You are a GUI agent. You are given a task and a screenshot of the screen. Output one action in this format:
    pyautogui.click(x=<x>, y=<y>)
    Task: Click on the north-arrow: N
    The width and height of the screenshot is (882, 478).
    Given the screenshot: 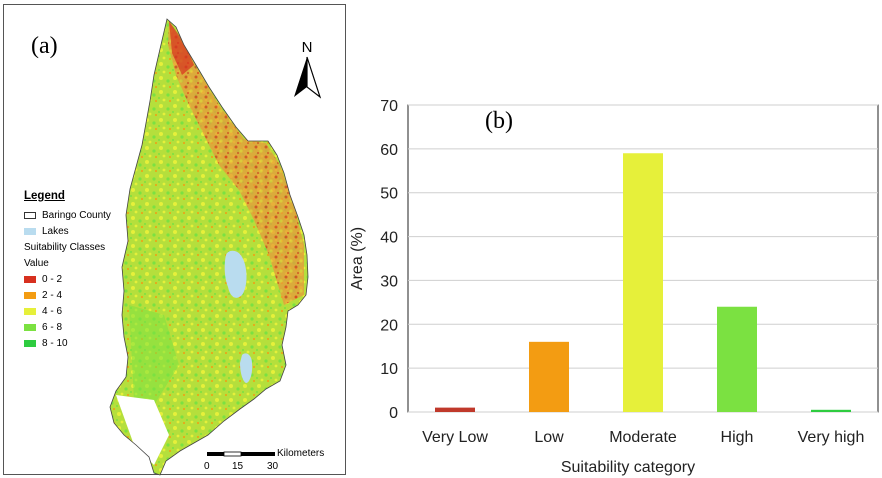 What is the action you would take?
    pyautogui.click(x=307, y=69)
    